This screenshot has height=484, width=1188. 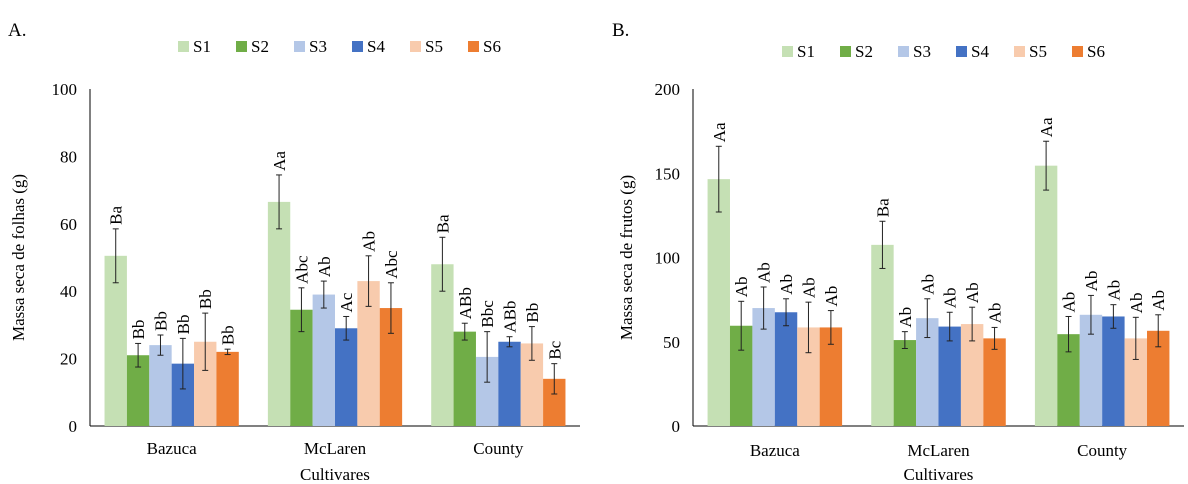 I want to click on legend-label-s1: S1, so click(x=202, y=46).